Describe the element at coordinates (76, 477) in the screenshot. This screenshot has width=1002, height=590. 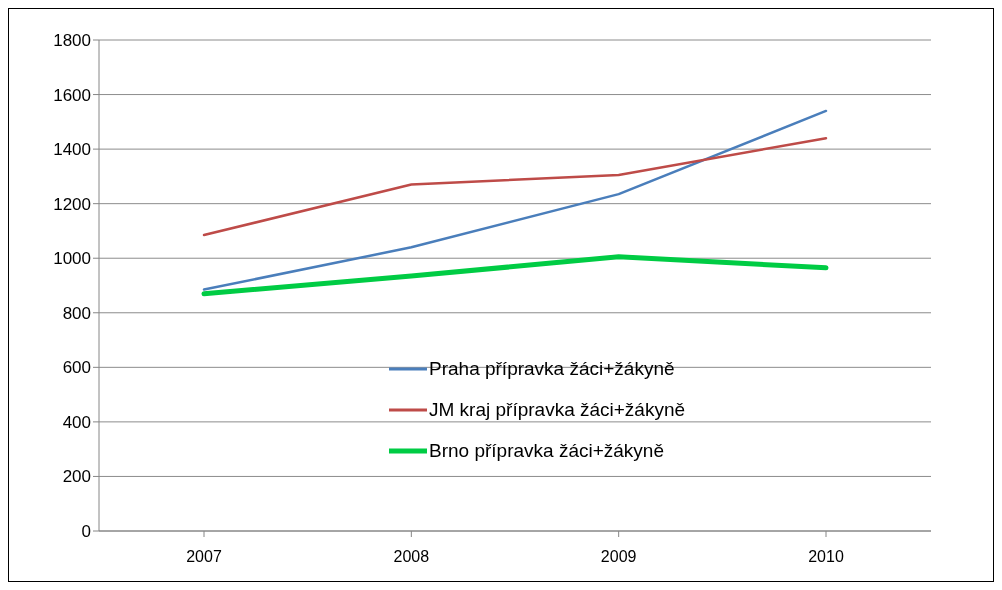
I see `y-tick-label: 200` at that location.